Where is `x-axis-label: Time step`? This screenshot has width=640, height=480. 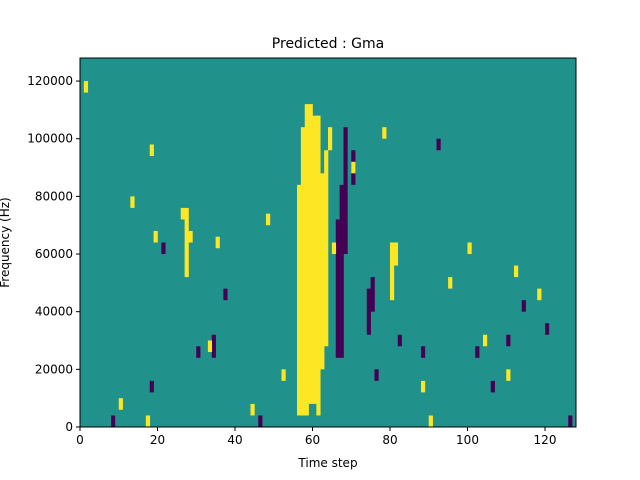 x-axis-label: Time step is located at coordinates (327, 463).